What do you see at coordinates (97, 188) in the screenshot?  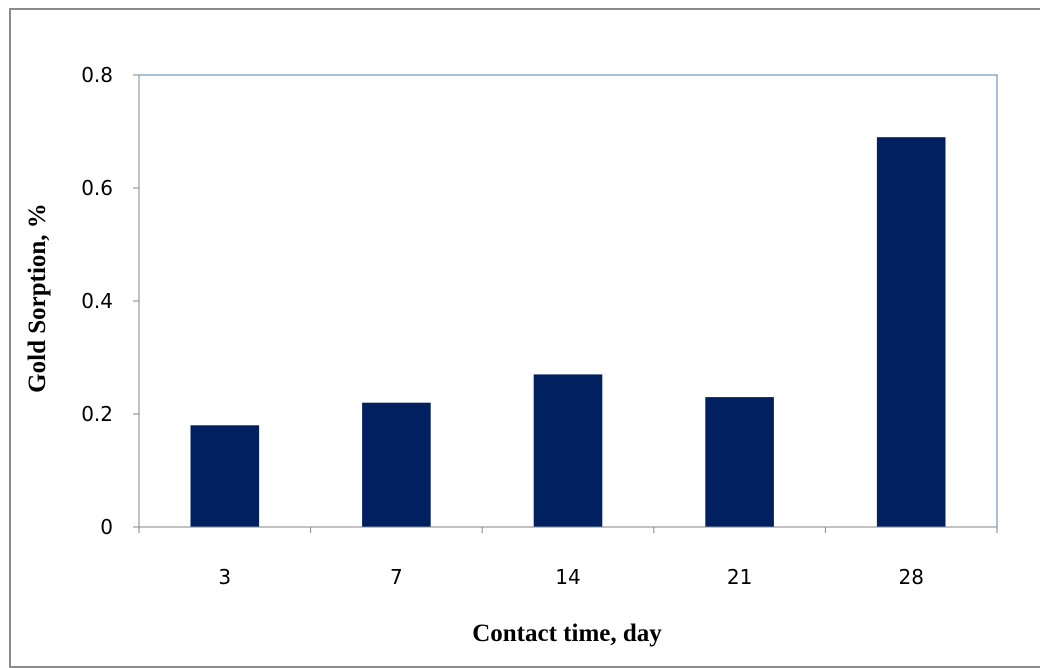 I see `y-tick-label: 0.6` at bounding box center [97, 188].